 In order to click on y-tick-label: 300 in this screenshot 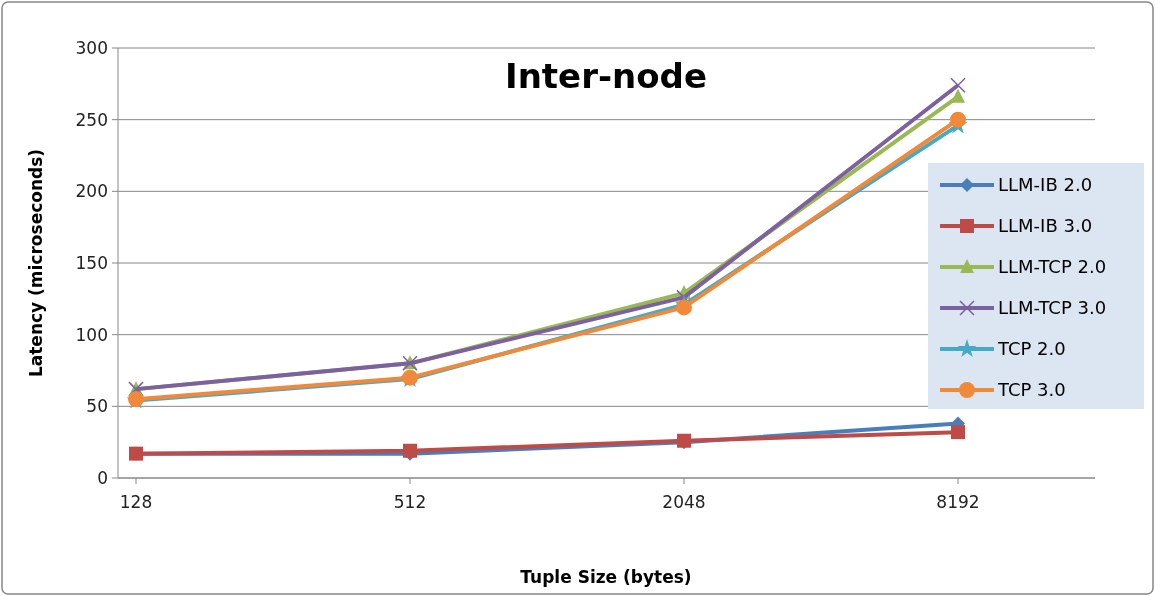, I will do `click(91, 47)`.